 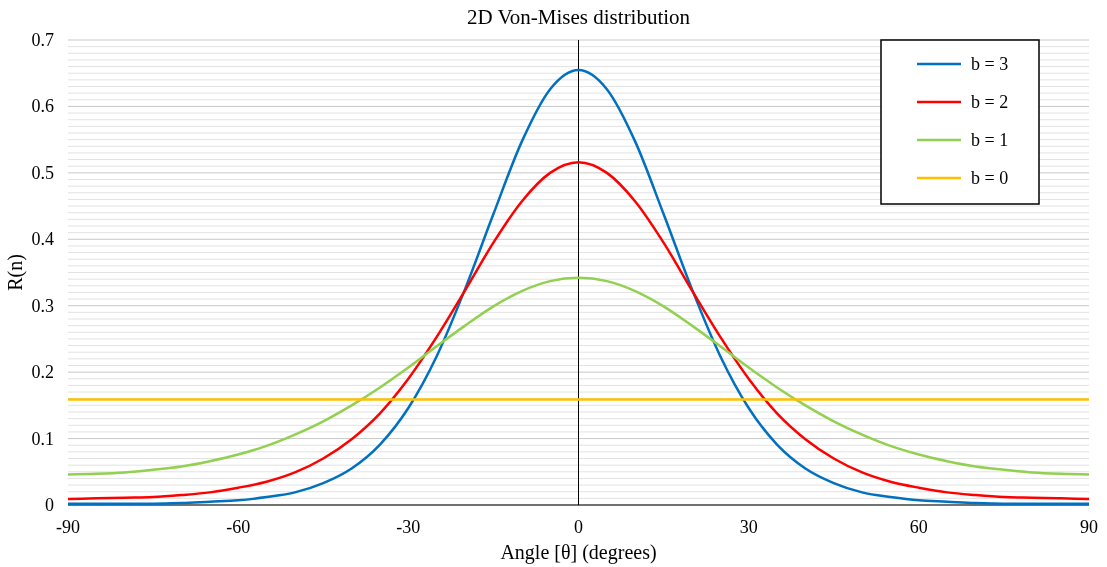 I want to click on x-tick-label: 30, so click(x=748, y=527).